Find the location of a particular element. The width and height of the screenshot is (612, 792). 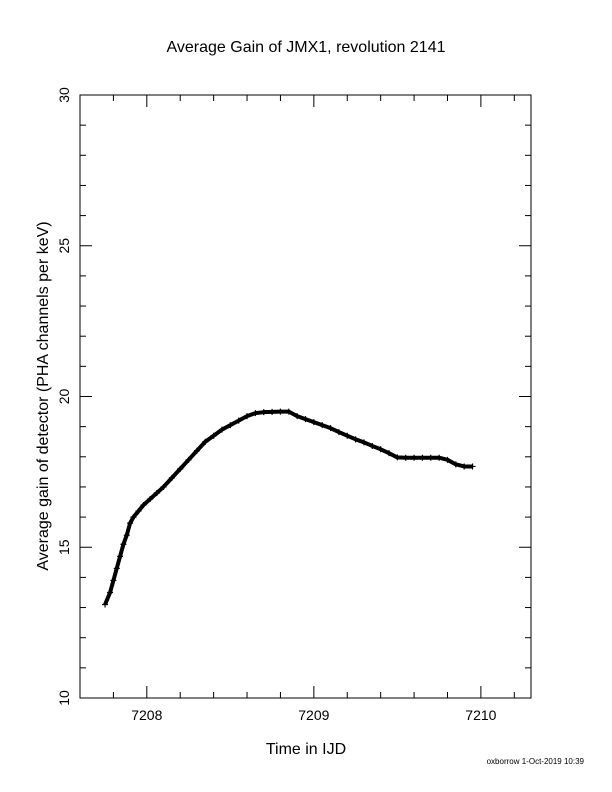

y-tick-label: 25 is located at coordinates (64, 246).